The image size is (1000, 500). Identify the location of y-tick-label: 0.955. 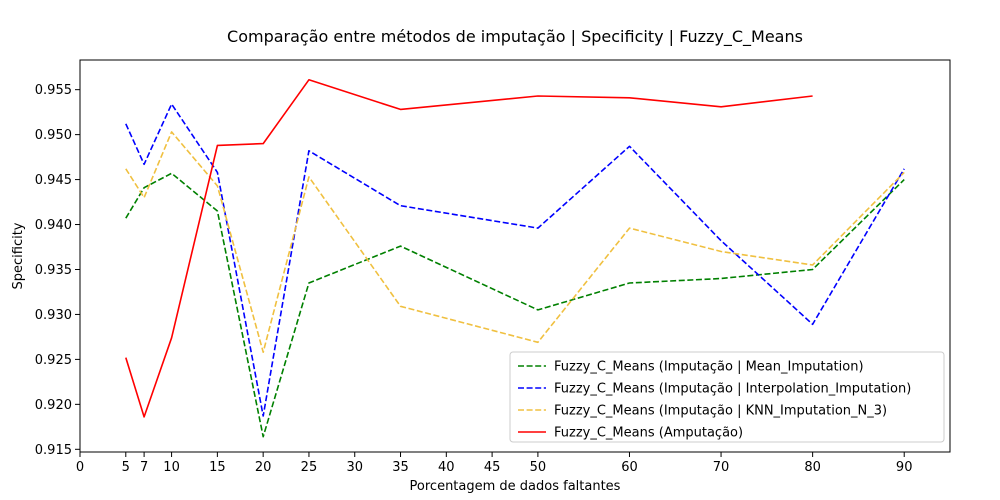
(53, 90).